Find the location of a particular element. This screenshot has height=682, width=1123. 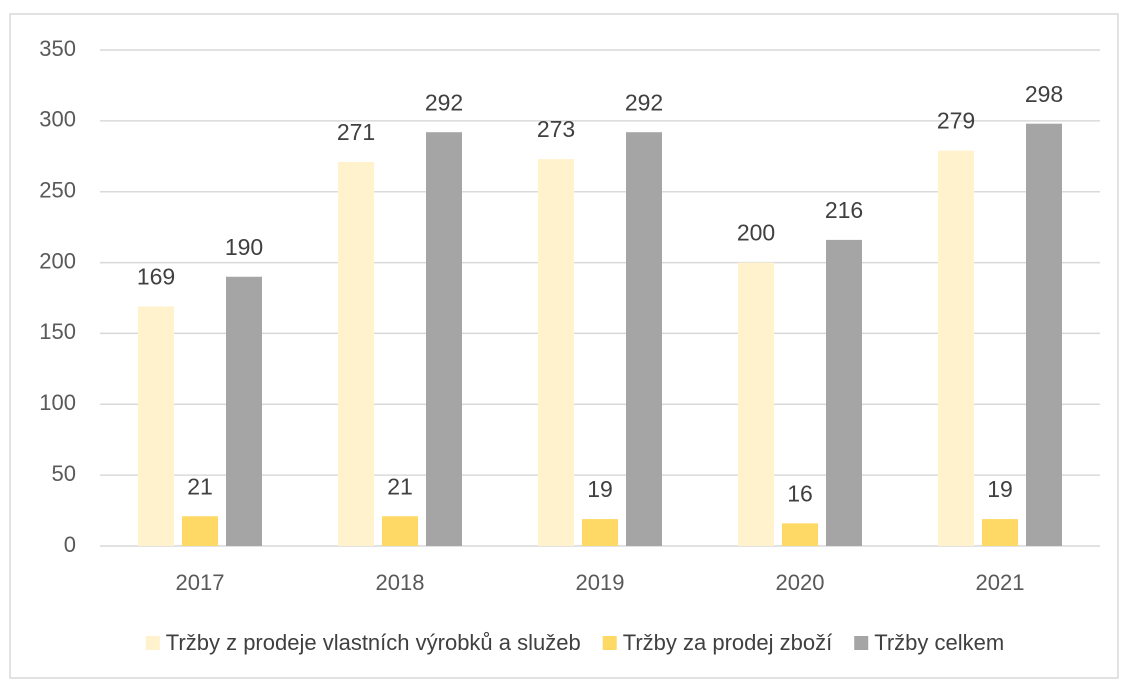

legend-label: Tržby za prodej zboží is located at coordinates (728, 642).